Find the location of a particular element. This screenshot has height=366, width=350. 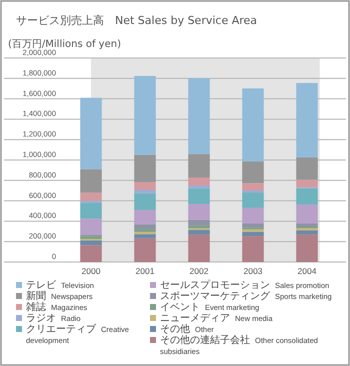

chart-title: サービス別売上高 Net Sales by Service Area is located at coordinates (137, 20).